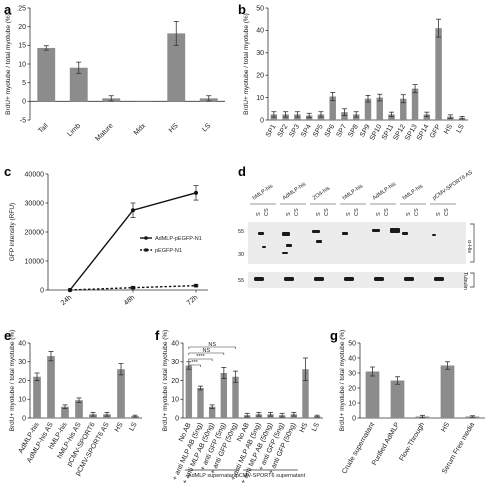  I want to click on category-label-b: SP2, so click(283, 130).